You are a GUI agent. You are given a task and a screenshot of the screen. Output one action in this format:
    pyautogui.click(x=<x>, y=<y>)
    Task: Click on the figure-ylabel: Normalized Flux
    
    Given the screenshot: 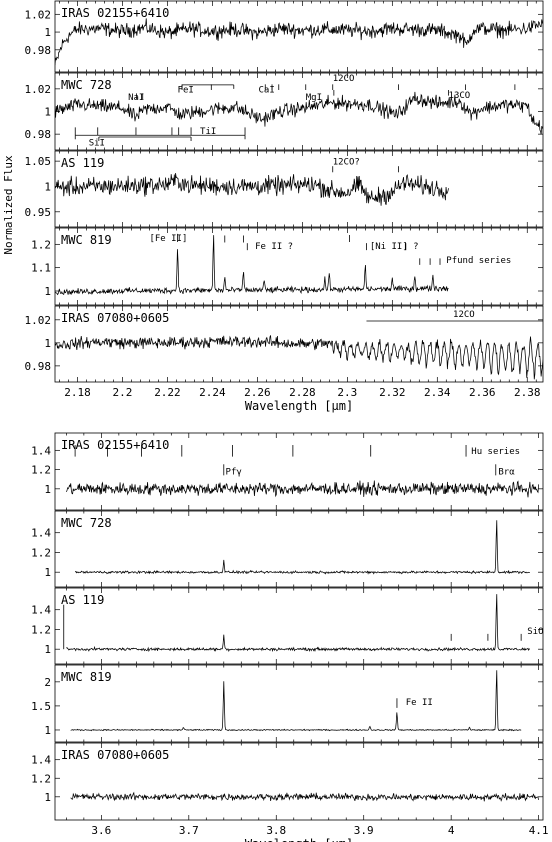 What is the action you would take?
    pyautogui.click(x=8, y=205)
    